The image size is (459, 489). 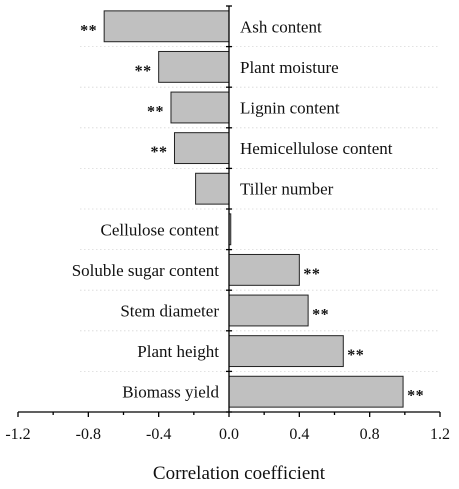 I want to click on x-axis-title: Correlation coefficient, so click(x=239, y=473).